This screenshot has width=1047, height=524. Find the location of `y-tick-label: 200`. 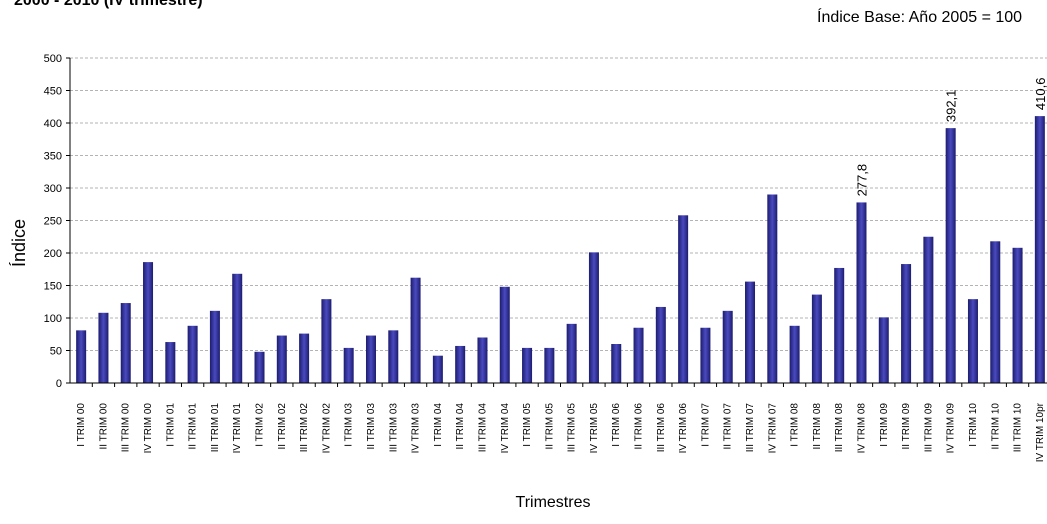

y-tick-label: 200 is located at coordinates (53, 254).